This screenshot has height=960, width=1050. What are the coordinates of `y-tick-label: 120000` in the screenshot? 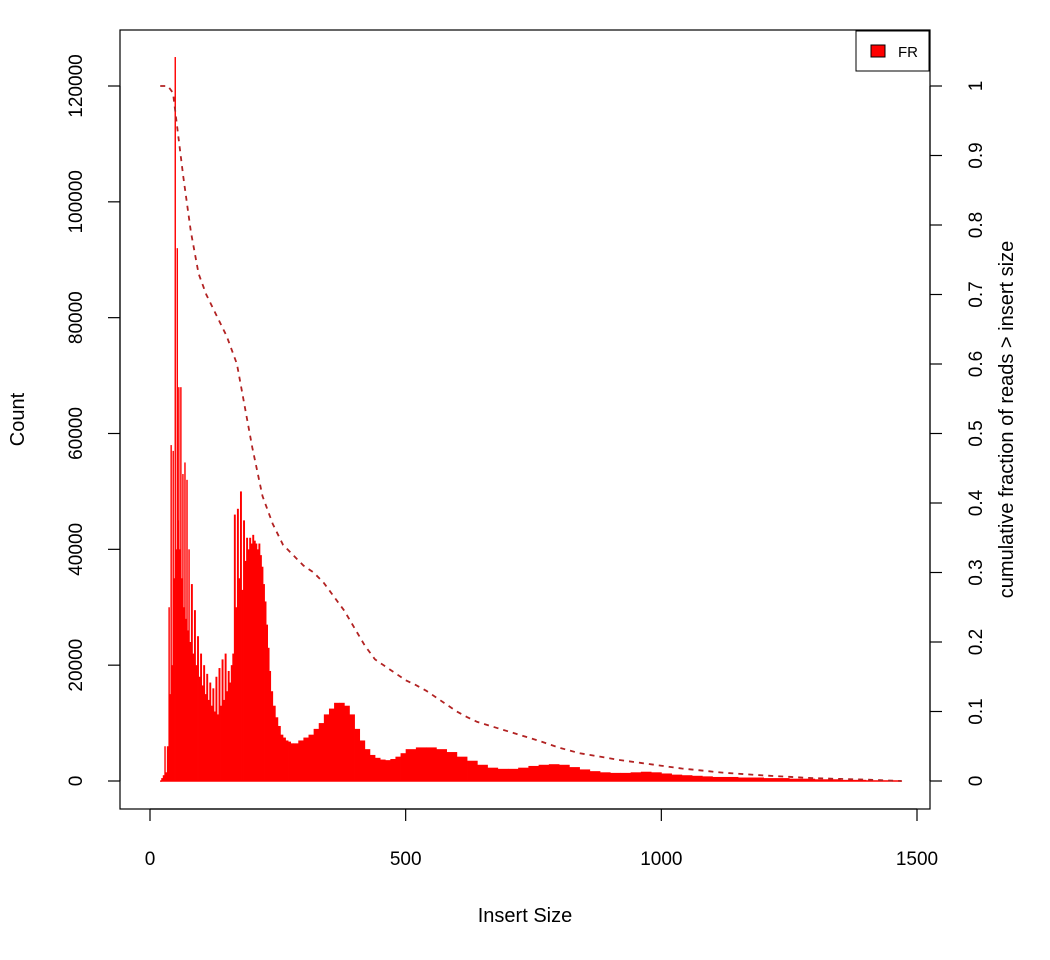 It's located at (76, 85).